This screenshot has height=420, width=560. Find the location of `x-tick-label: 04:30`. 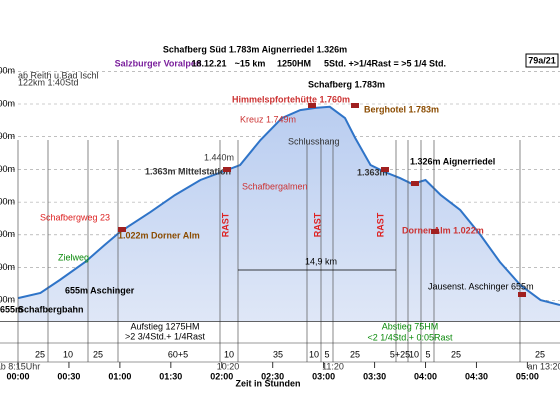

x-tick-label: 04:30 is located at coordinates (476, 376).